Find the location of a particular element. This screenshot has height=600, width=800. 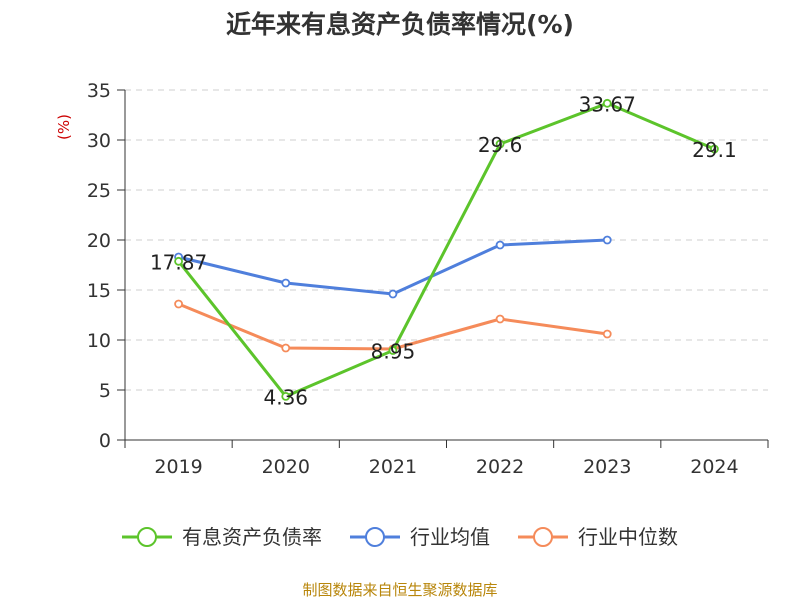

chart-title: 近年来有息资产负债率情况(%) is located at coordinates (400, 24).